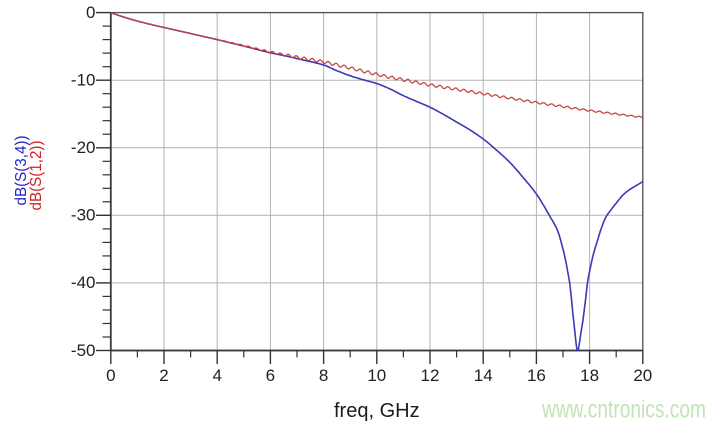 This screenshot has height=427, width=726. Describe the element at coordinates (430, 375) in the screenshot. I see `svg-text: 12` at that location.